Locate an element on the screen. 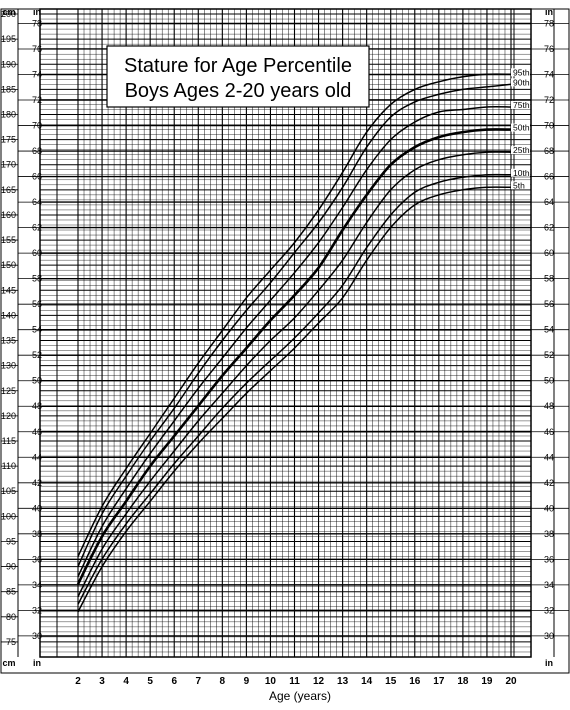 This screenshot has height=710, width=570. in-tick-label-left: 66 is located at coordinates (37, 177).